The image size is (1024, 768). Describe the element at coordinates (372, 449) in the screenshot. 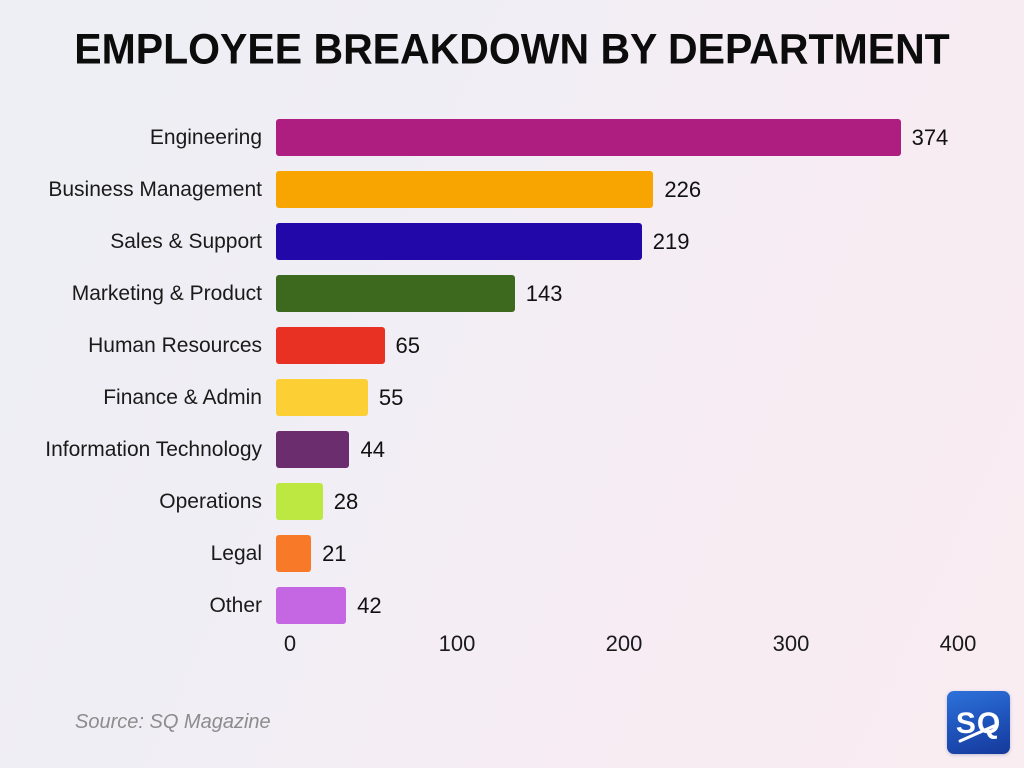

I see `value-label: 44` at that location.